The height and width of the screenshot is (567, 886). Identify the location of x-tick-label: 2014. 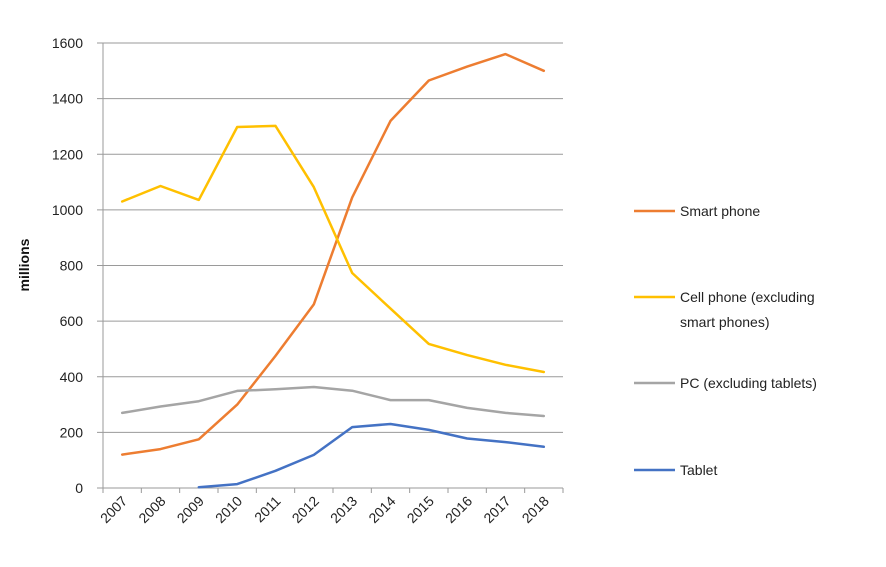
(381, 509).